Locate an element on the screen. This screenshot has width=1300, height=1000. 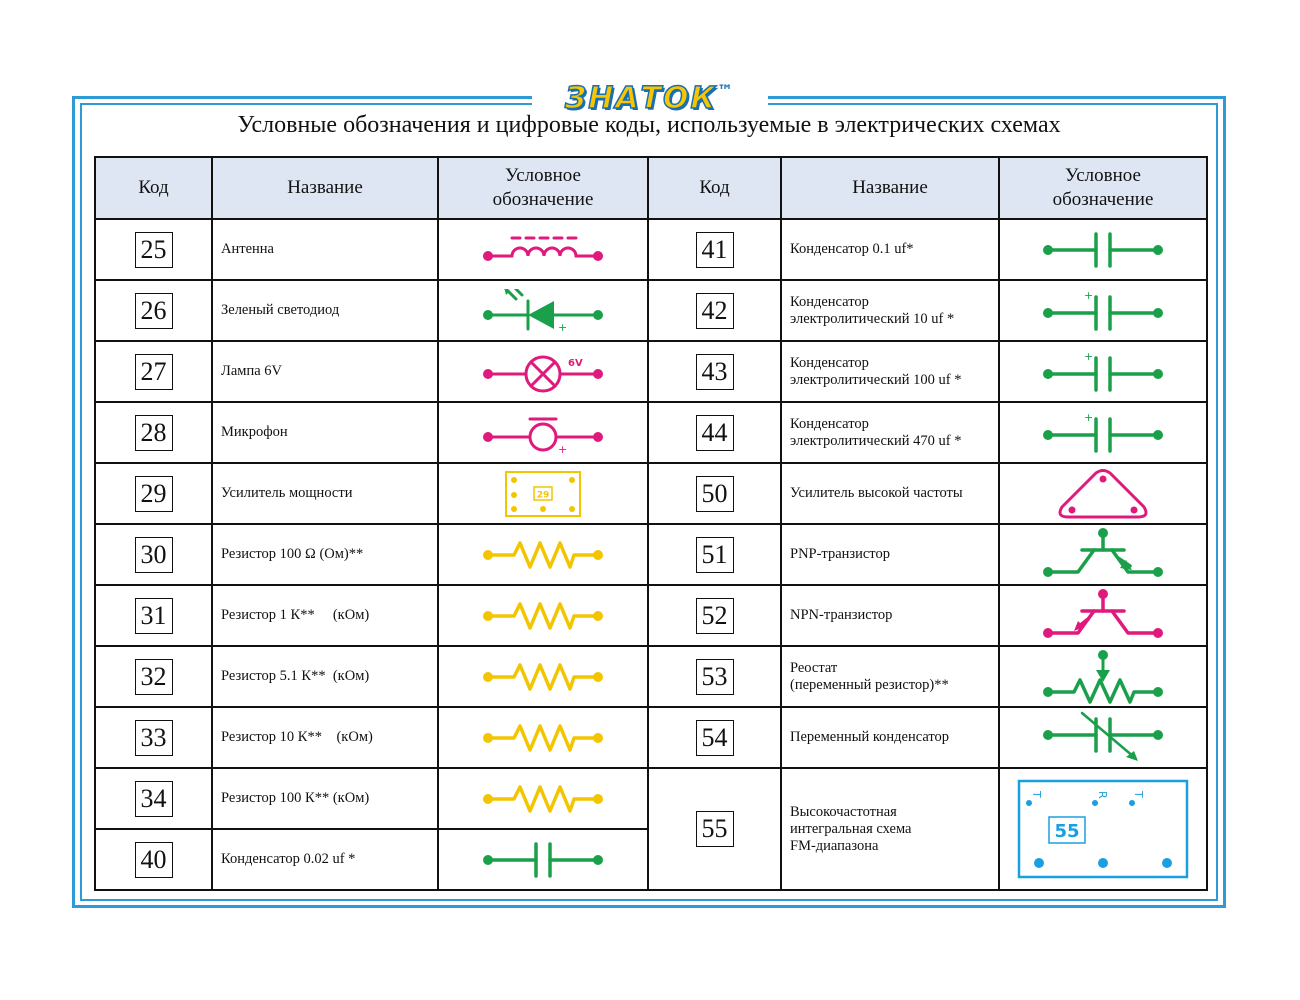
name-cell: Конденсатор электролитический 10 uf * is located at coordinates (890, 310).